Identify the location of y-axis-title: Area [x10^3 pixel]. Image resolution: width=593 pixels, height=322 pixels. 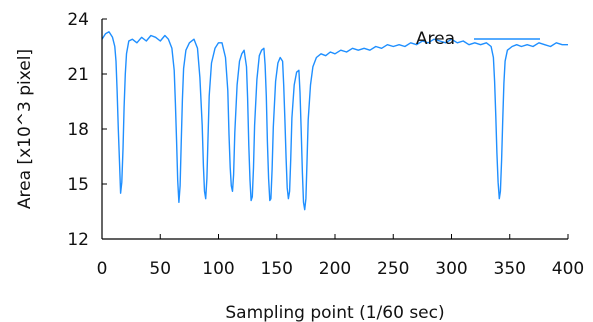
(25, 129).